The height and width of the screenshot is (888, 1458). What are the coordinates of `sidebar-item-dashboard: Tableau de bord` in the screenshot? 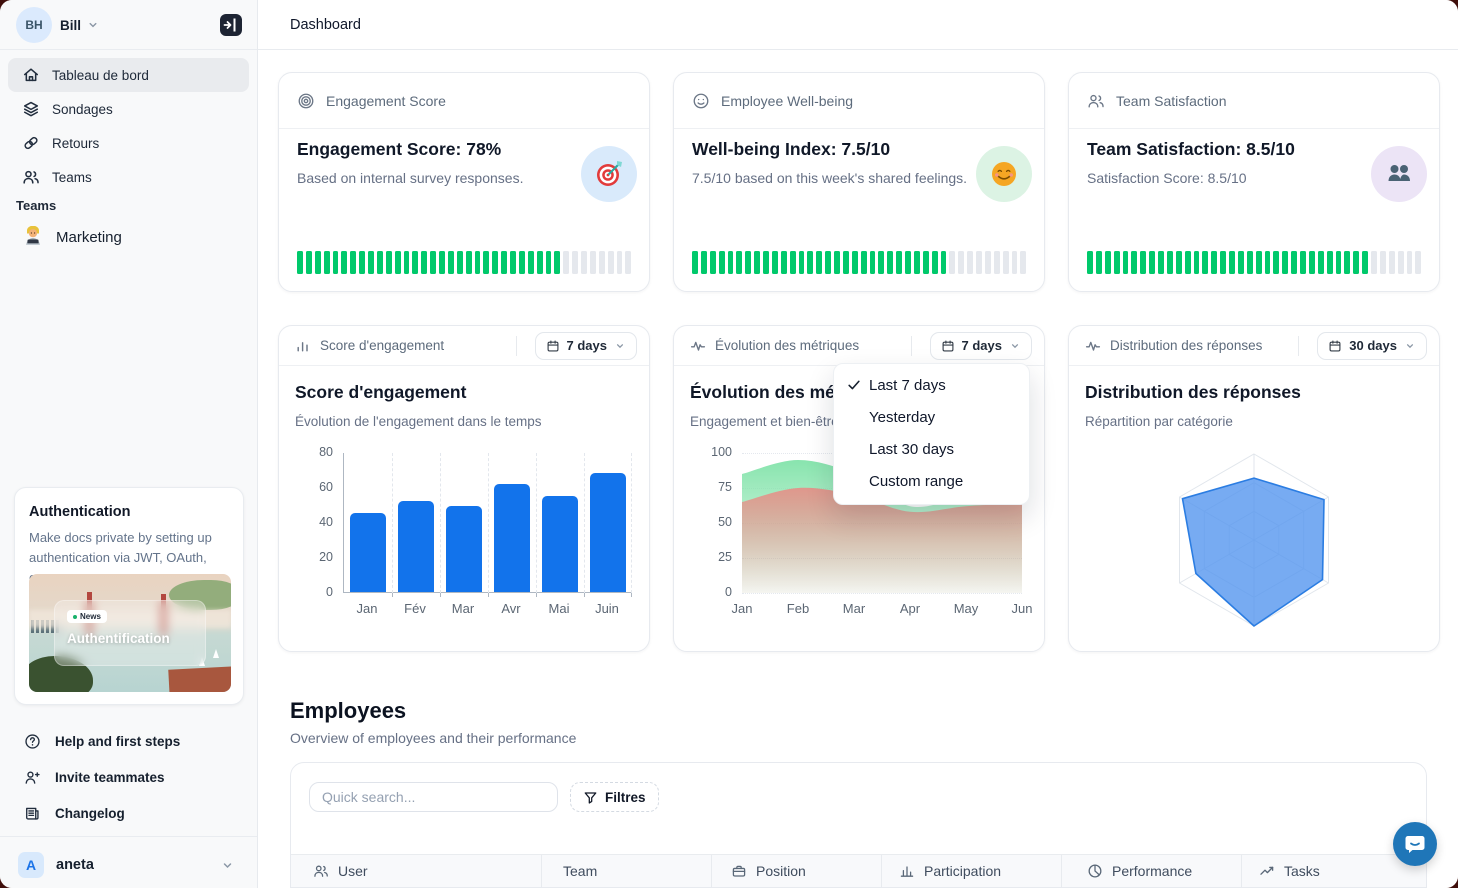 It's located at (128, 75).